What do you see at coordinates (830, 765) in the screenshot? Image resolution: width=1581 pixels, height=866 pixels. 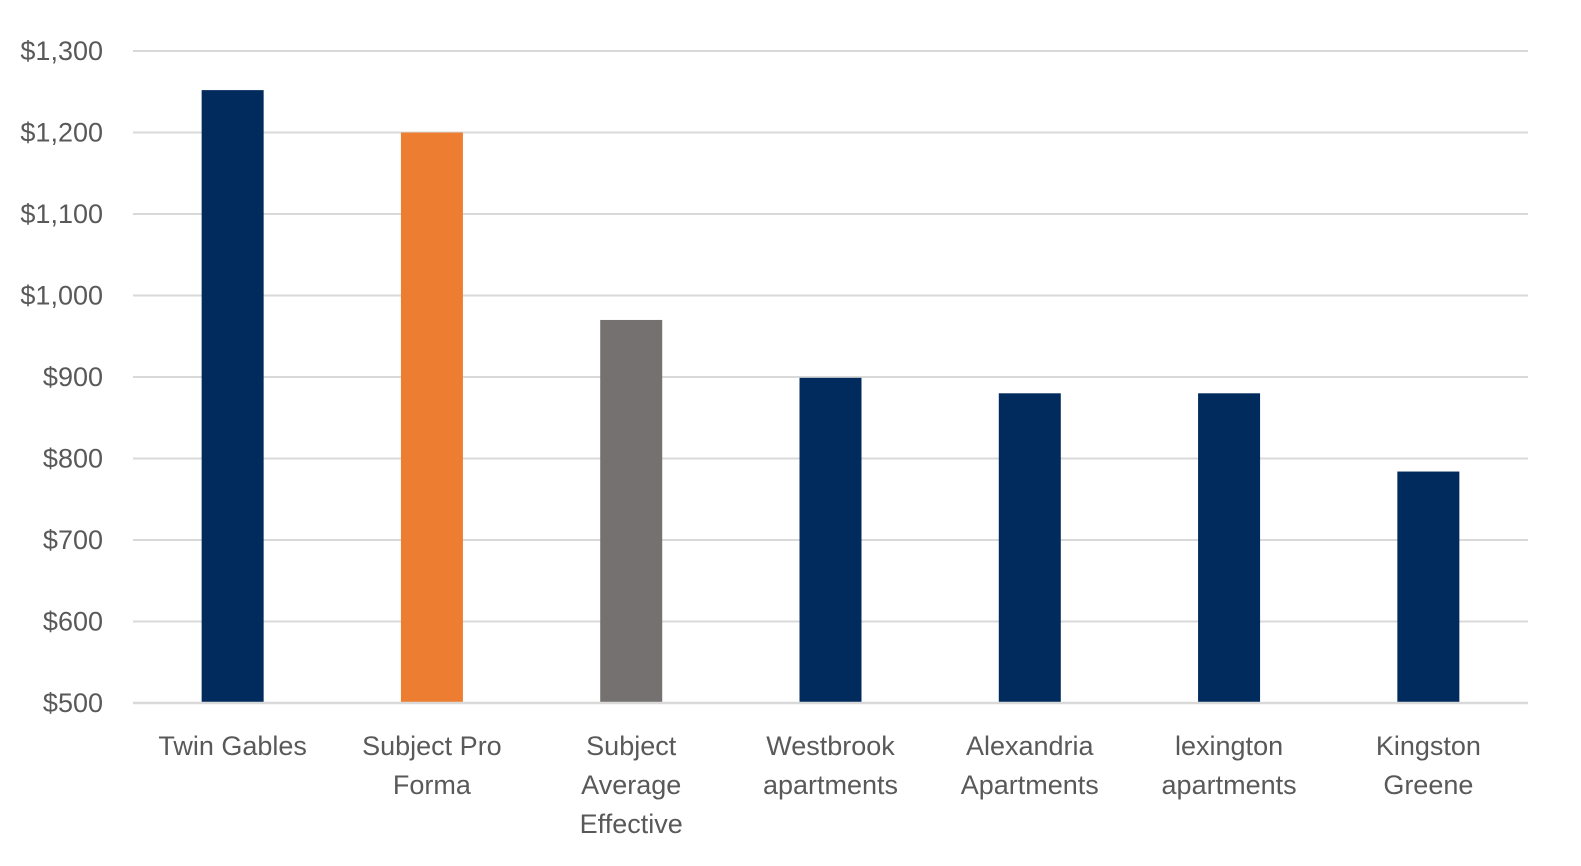 I see `x-tick-label: Westbrook apartments` at bounding box center [830, 765].